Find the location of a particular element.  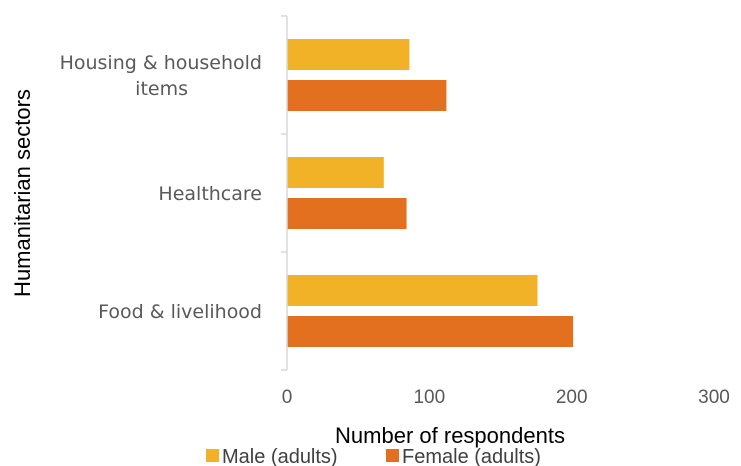

x-tick-label: 100 is located at coordinates (429, 397).